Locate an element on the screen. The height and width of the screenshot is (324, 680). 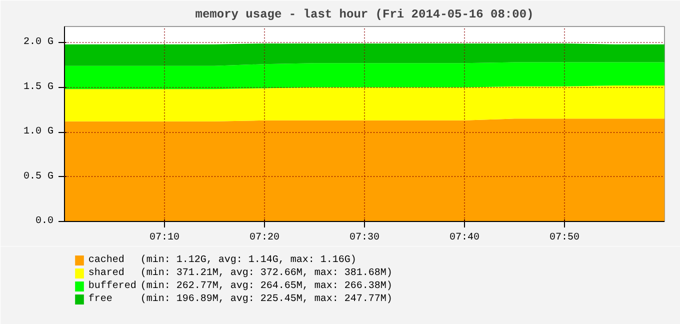
legend-label: buffered is located at coordinates (112, 286).